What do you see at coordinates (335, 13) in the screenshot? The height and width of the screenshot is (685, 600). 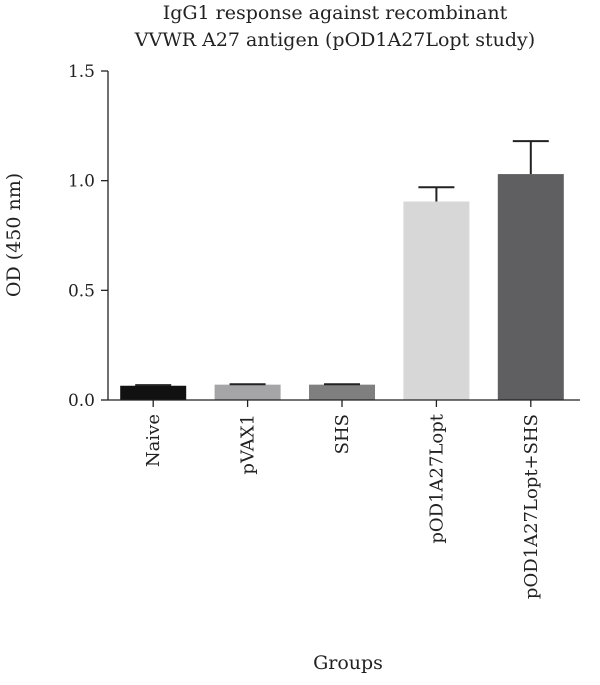 I see `chart-title-line-1: IgG1 response against recombinant` at bounding box center [335, 13].